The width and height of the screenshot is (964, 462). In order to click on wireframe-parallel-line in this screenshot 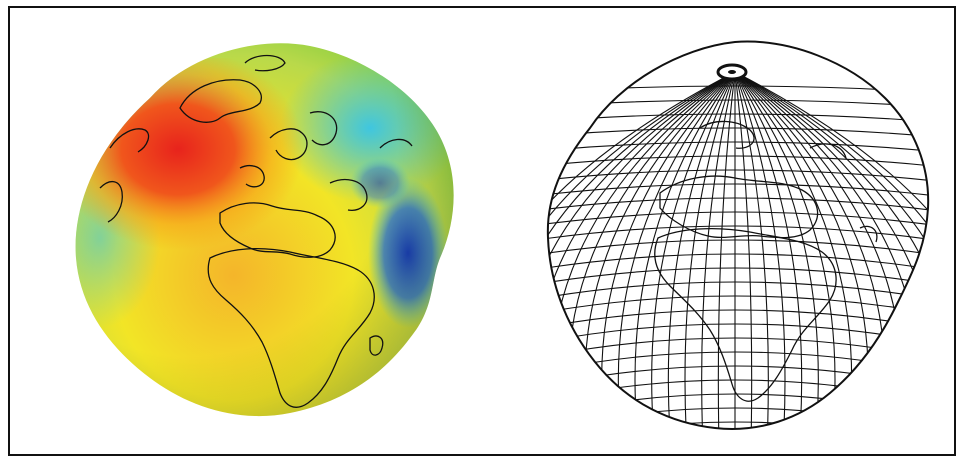, I will do `click(735, 445)`.